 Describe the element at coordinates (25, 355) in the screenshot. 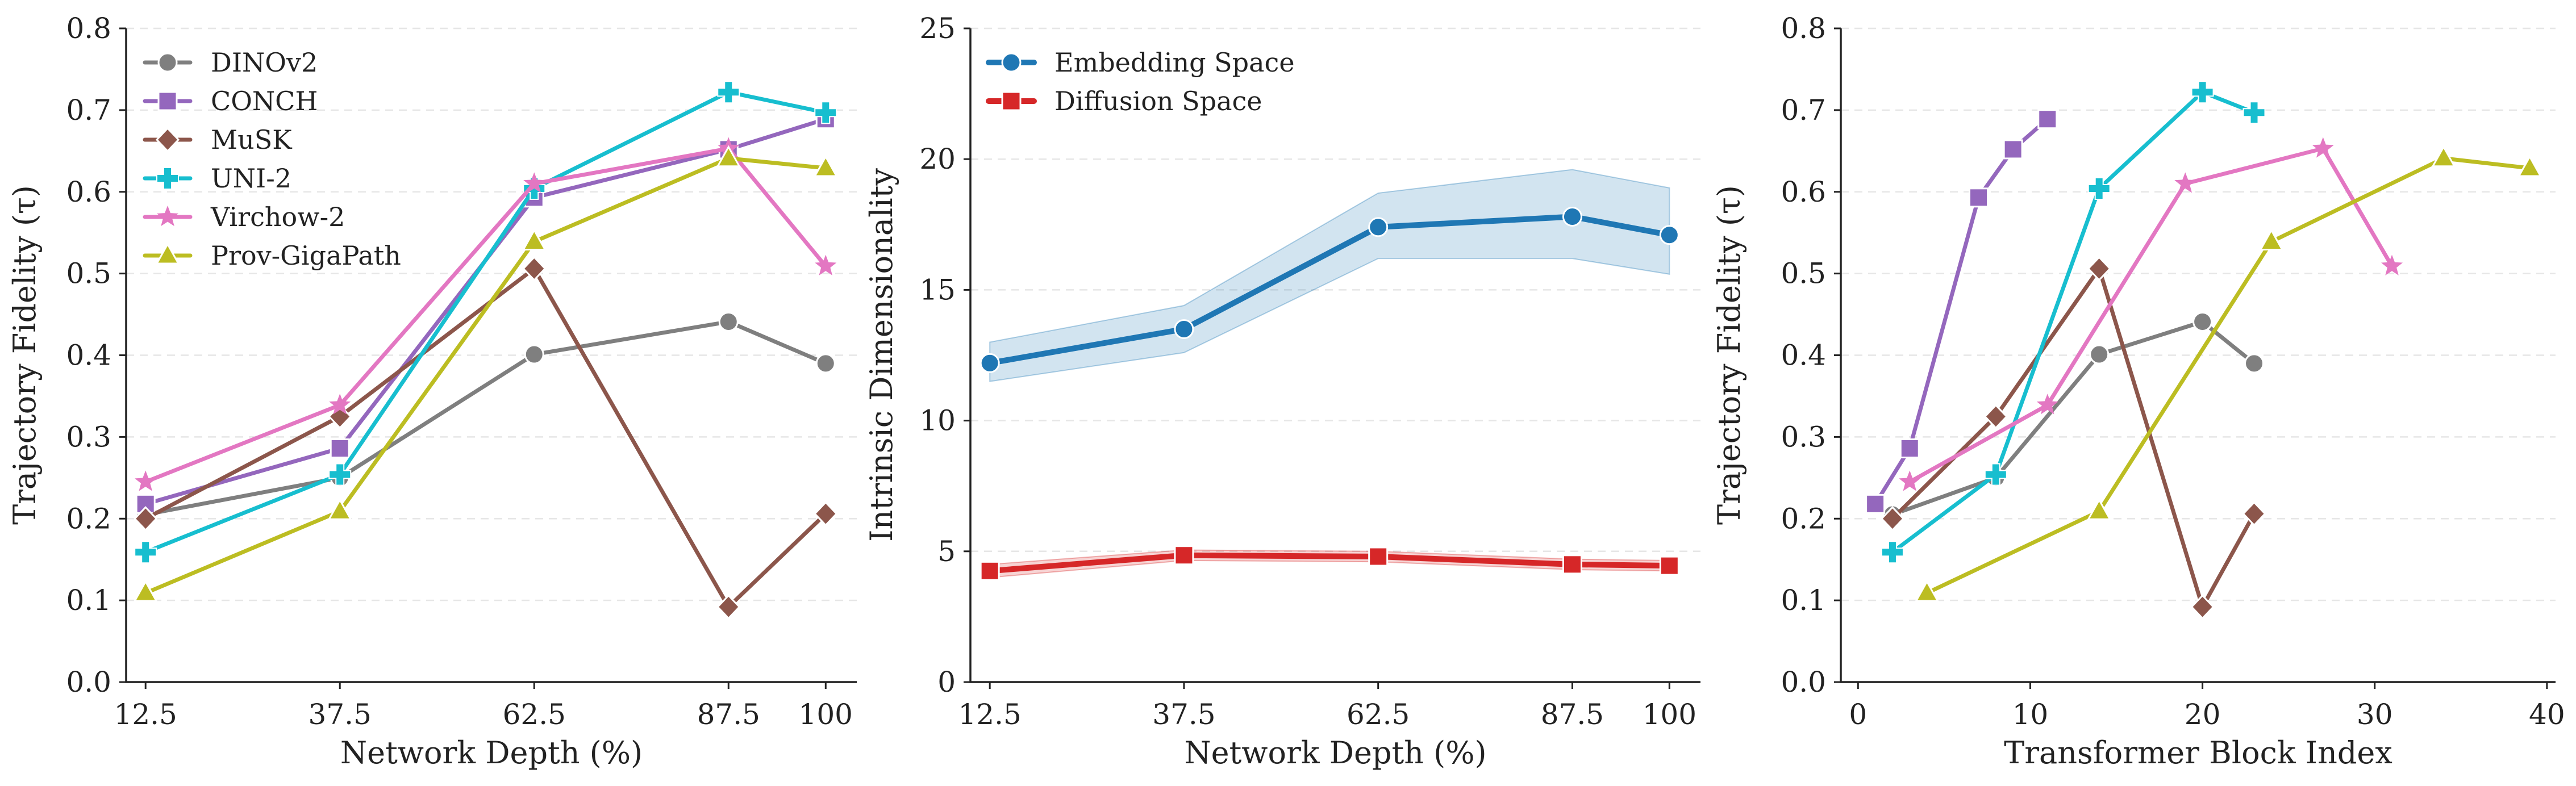

I see `y-axis-label: Trajectory Fidelity (τ)` at that location.